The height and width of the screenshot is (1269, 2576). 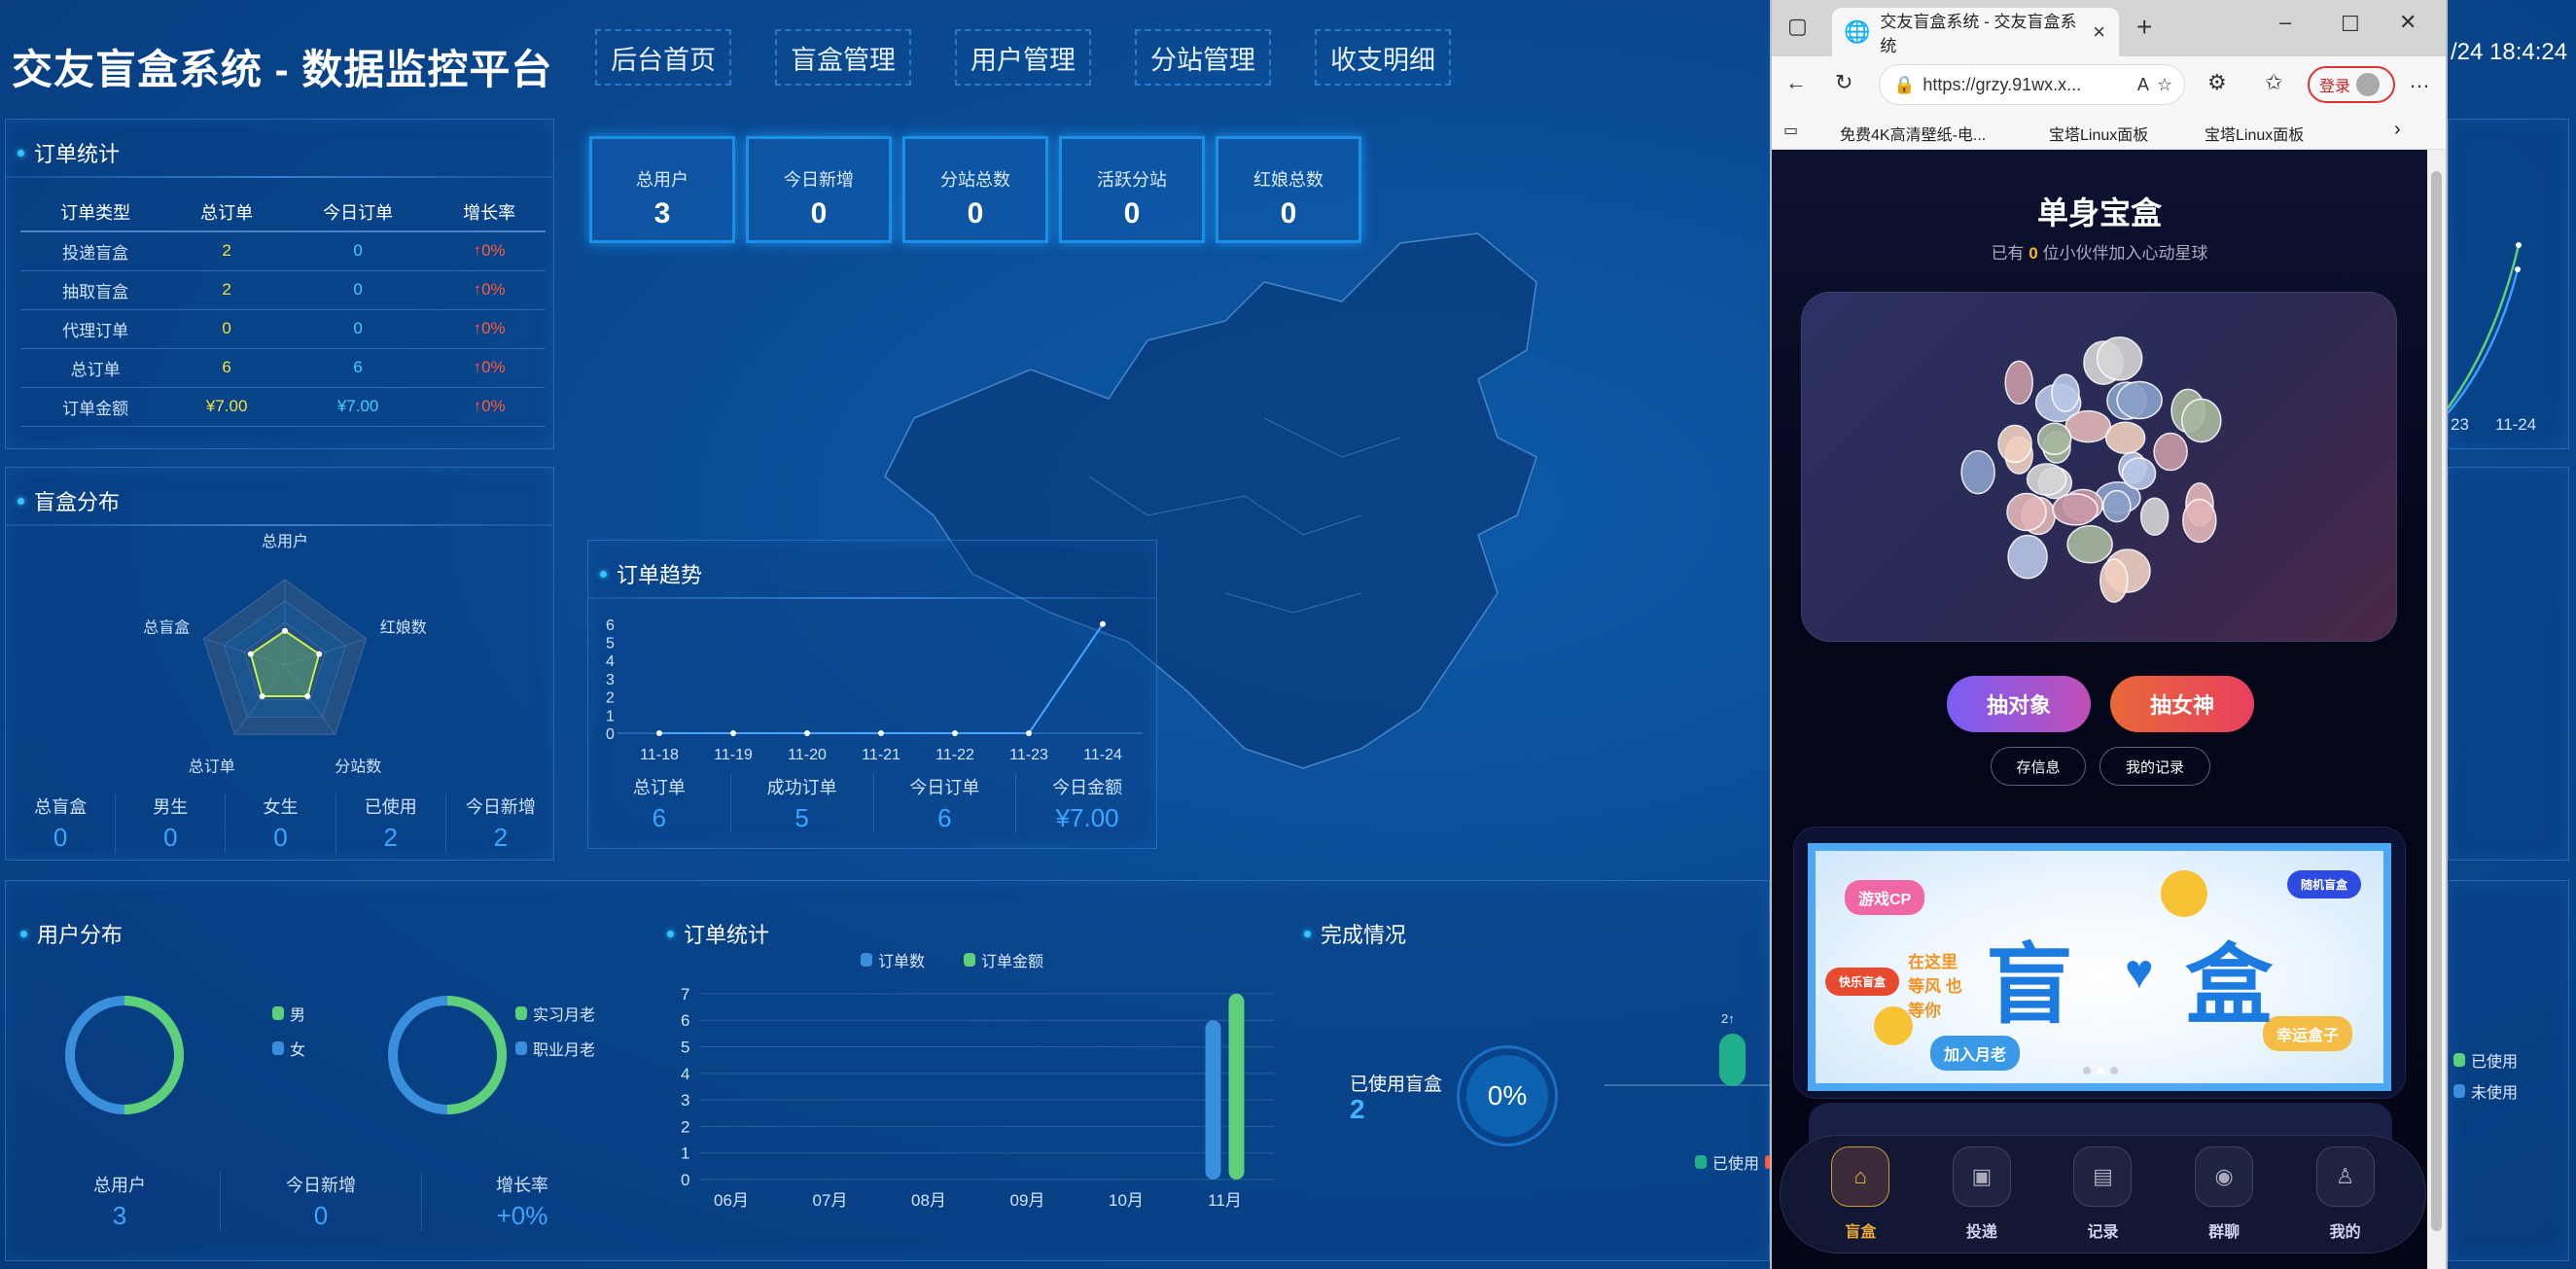 I want to click on bookmark-list-icon: ▭, so click(x=1791, y=131).